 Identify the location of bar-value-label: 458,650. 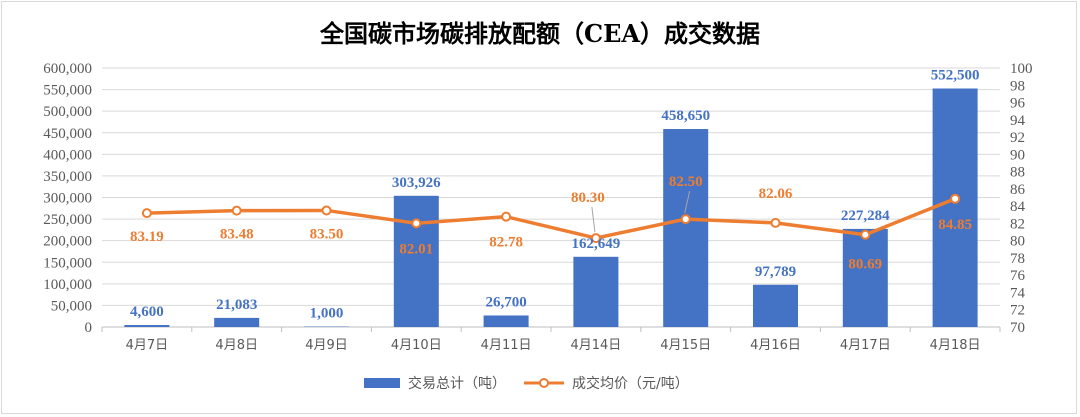
(685, 116).